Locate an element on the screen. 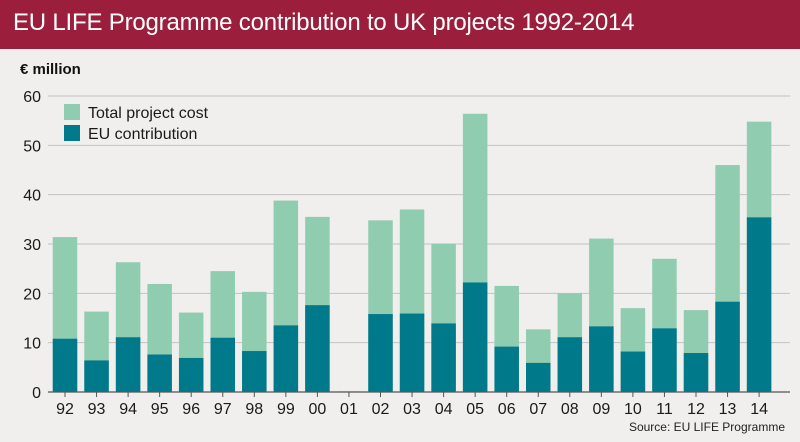 This screenshot has width=800, height=442. x-tick-label: 95 is located at coordinates (160, 409).